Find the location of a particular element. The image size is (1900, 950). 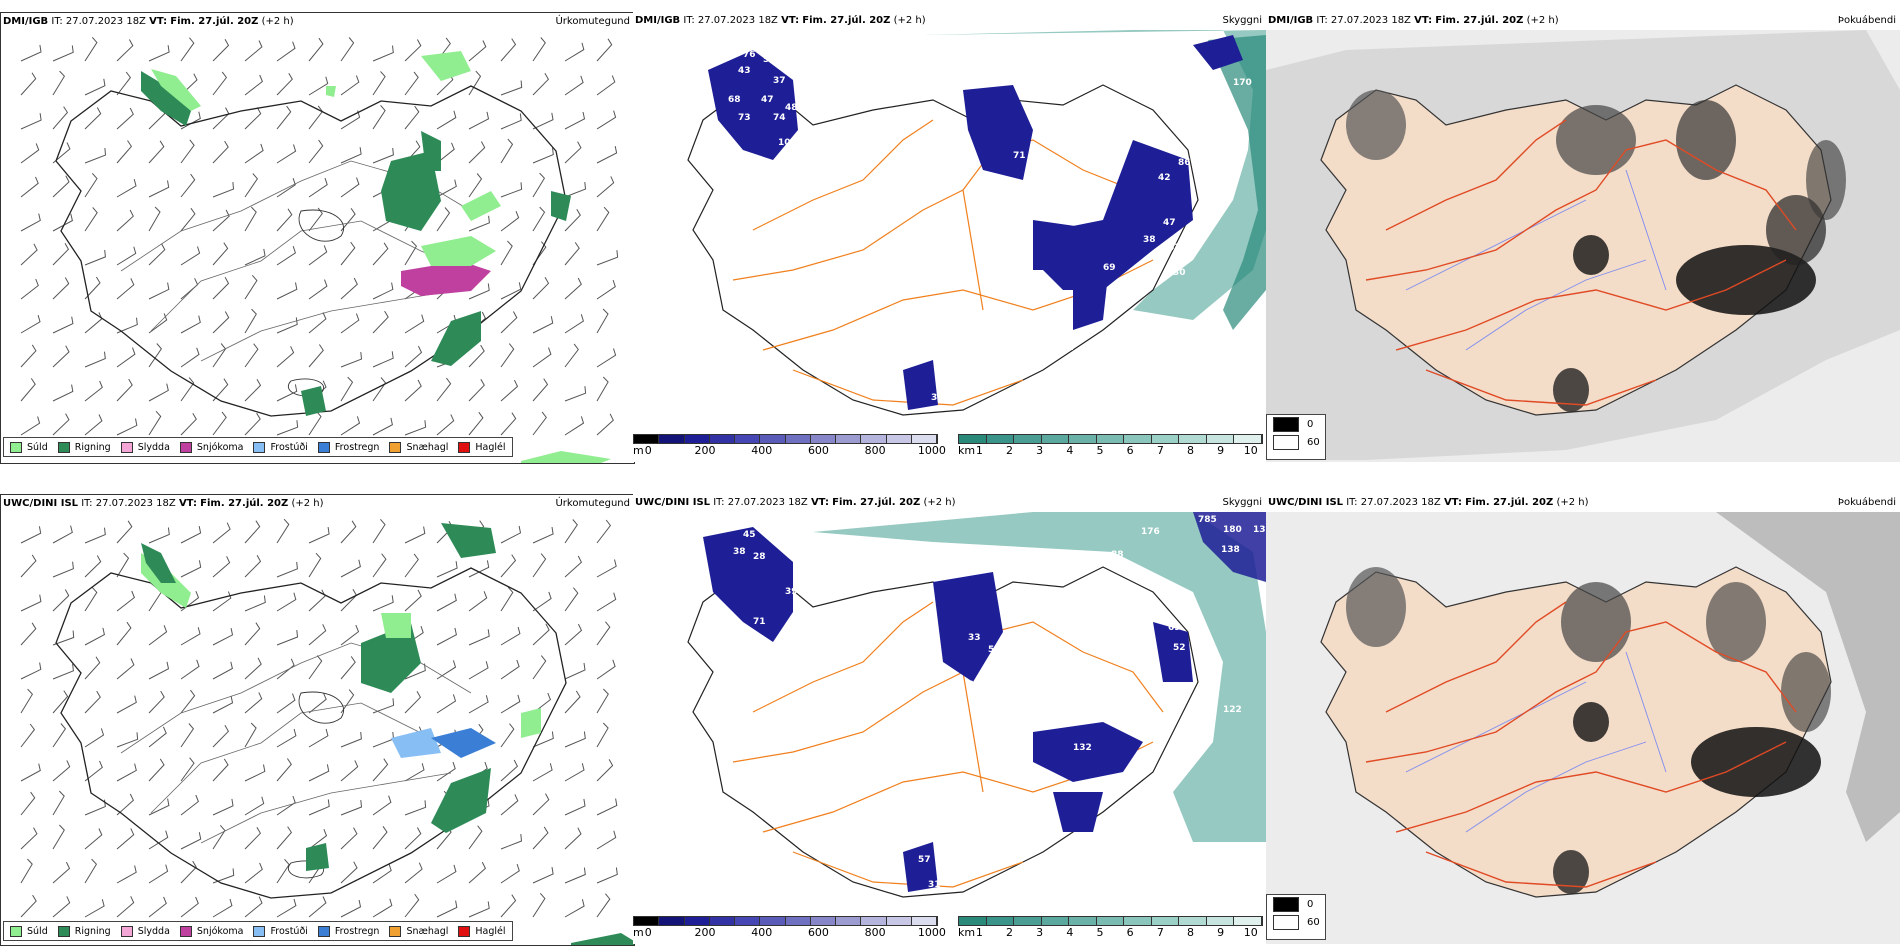

visibility-number: 74 is located at coordinates (779, 118).